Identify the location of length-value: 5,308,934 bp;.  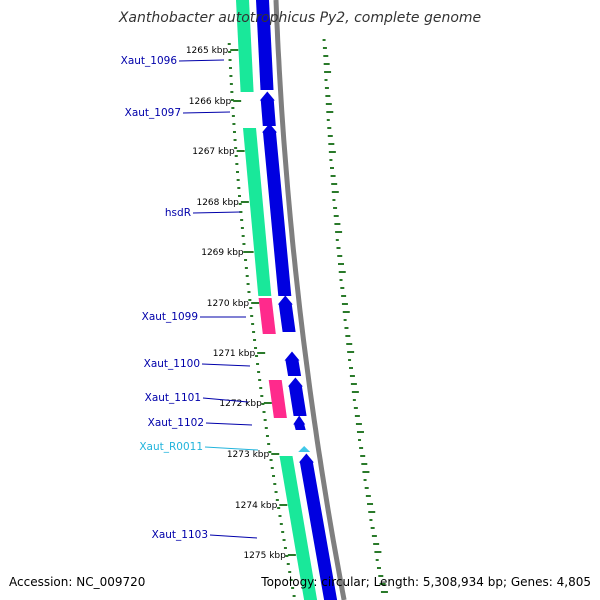
(465, 582).